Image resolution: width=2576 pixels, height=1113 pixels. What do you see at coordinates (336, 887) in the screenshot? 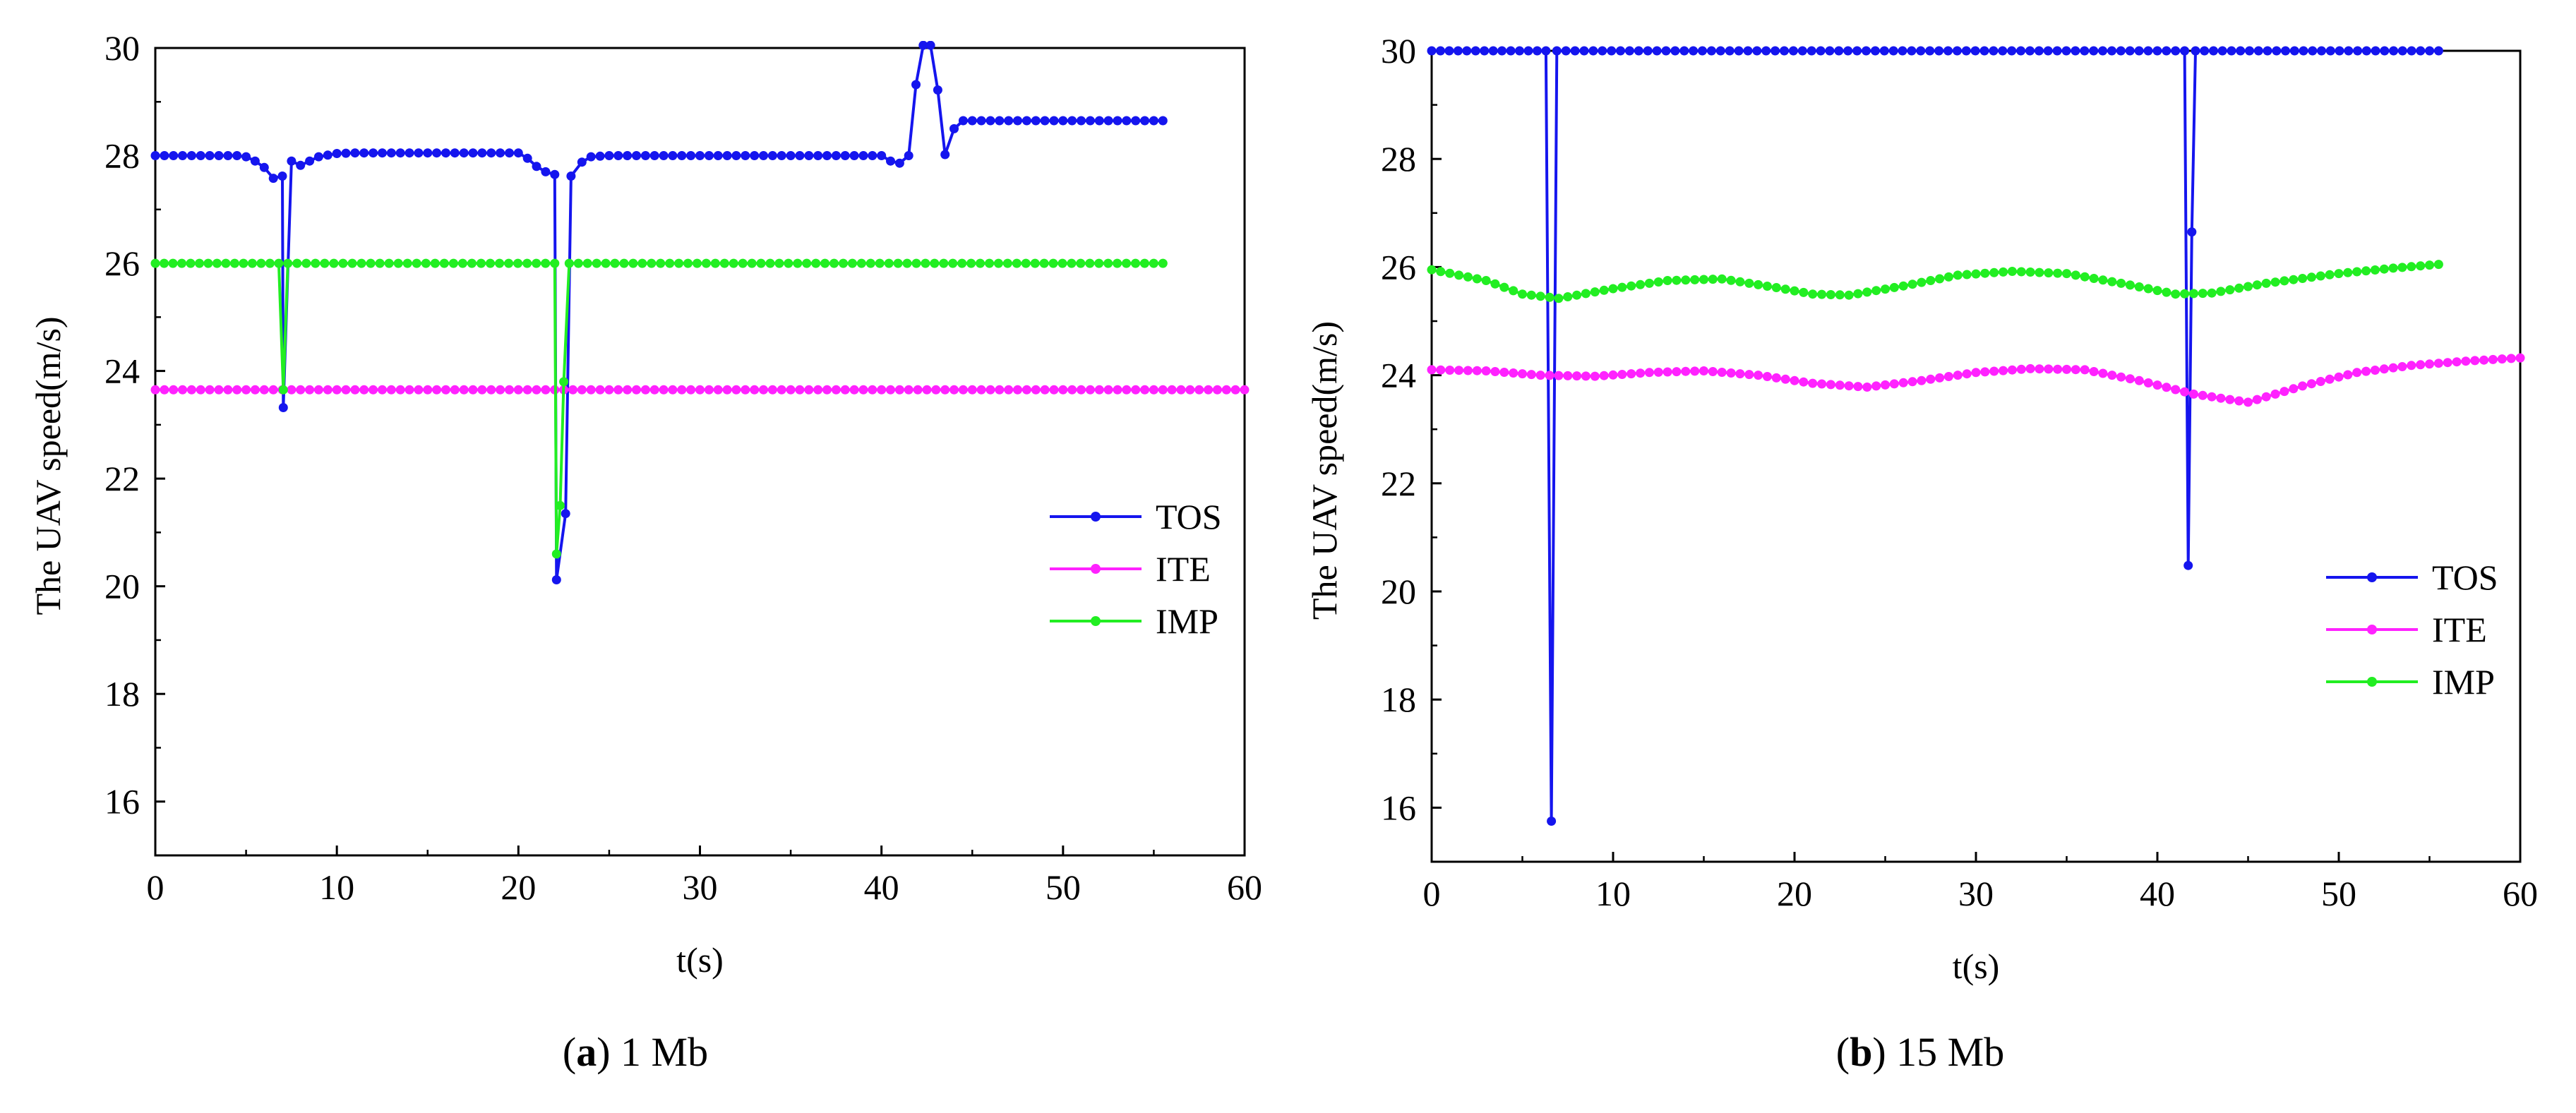
I see `x-tick-label: 10` at bounding box center [336, 887].